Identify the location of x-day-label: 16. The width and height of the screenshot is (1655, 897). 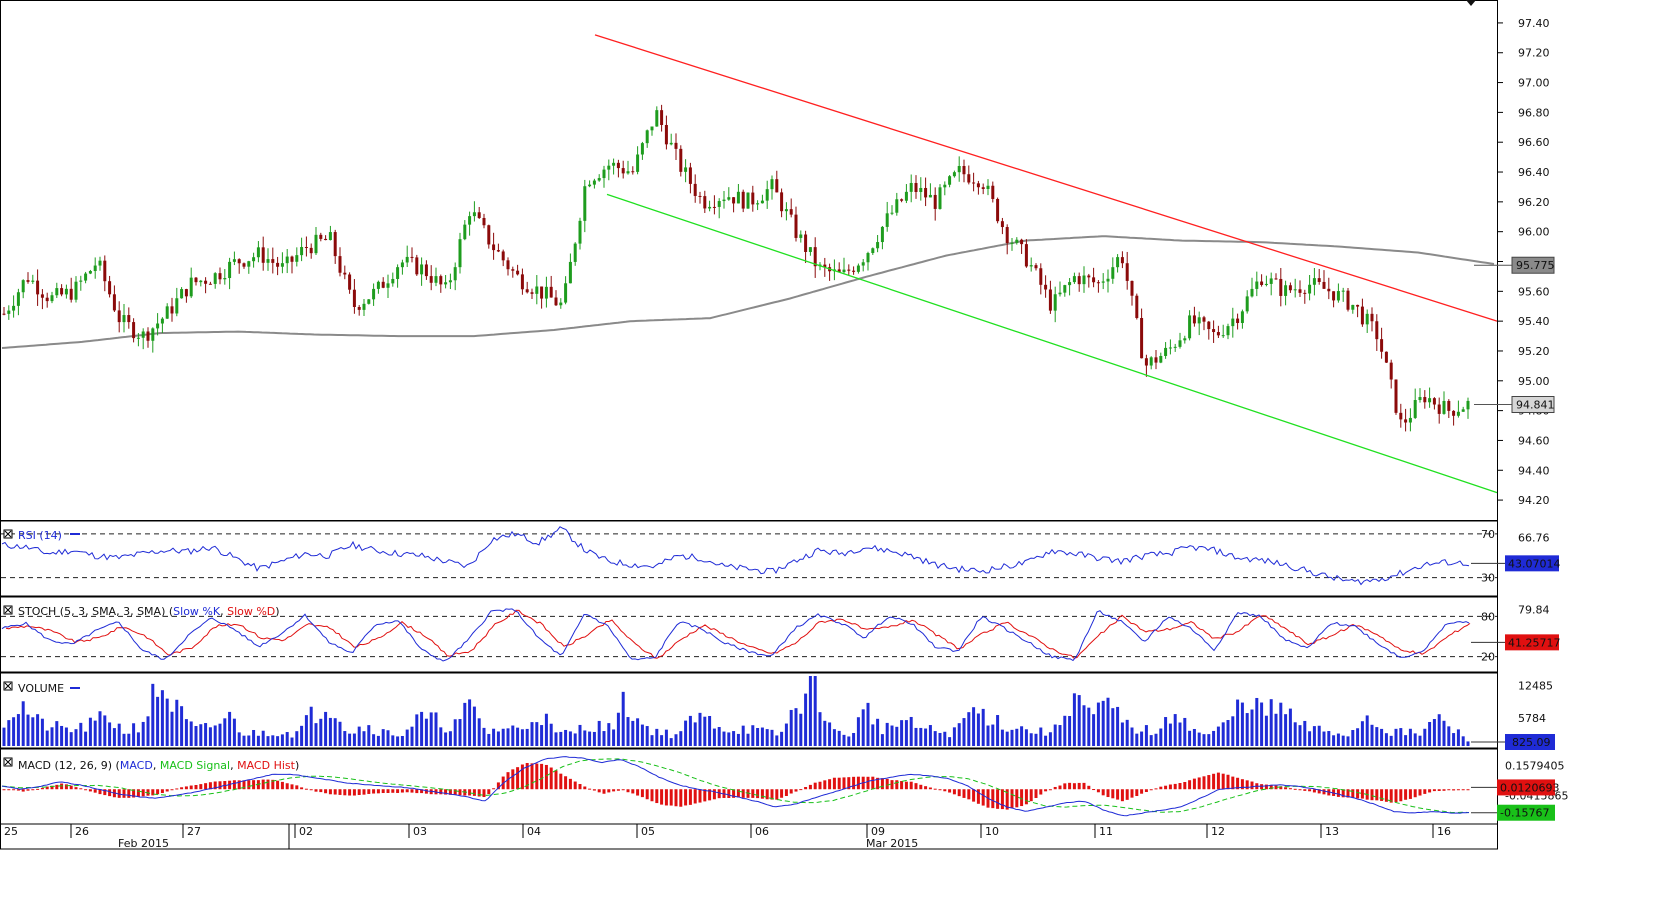
(1444, 831).